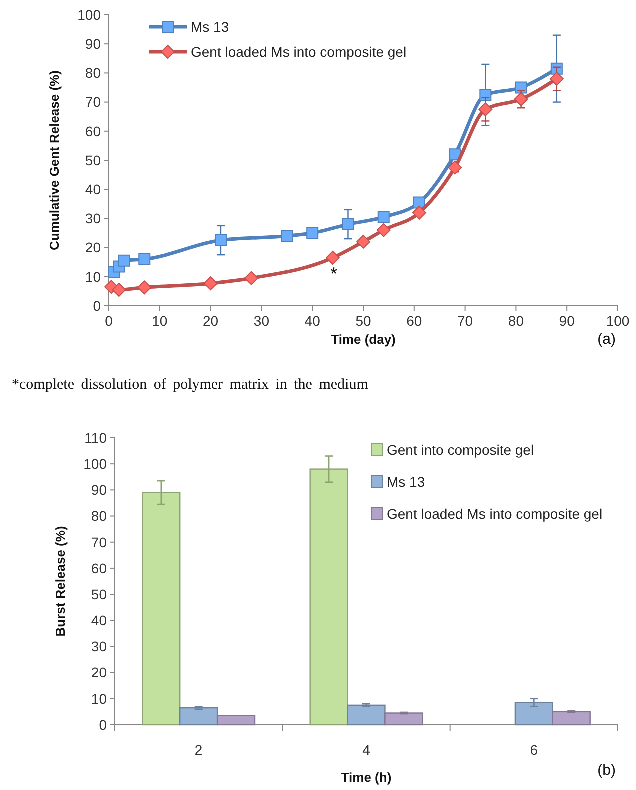 Image resolution: width=636 pixels, height=790 pixels. Describe the element at coordinates (607, 770) in the screenshot. I see `text: (b)` at that location.